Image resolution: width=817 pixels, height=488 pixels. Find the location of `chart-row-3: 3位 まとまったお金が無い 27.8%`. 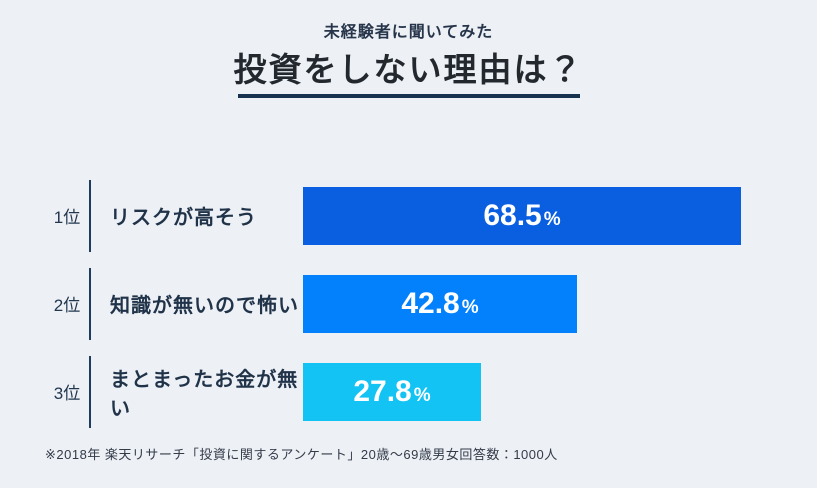

chart-row-3: 3位 まとまったお金が無い 27.8% is located at coordinates (406, 391).